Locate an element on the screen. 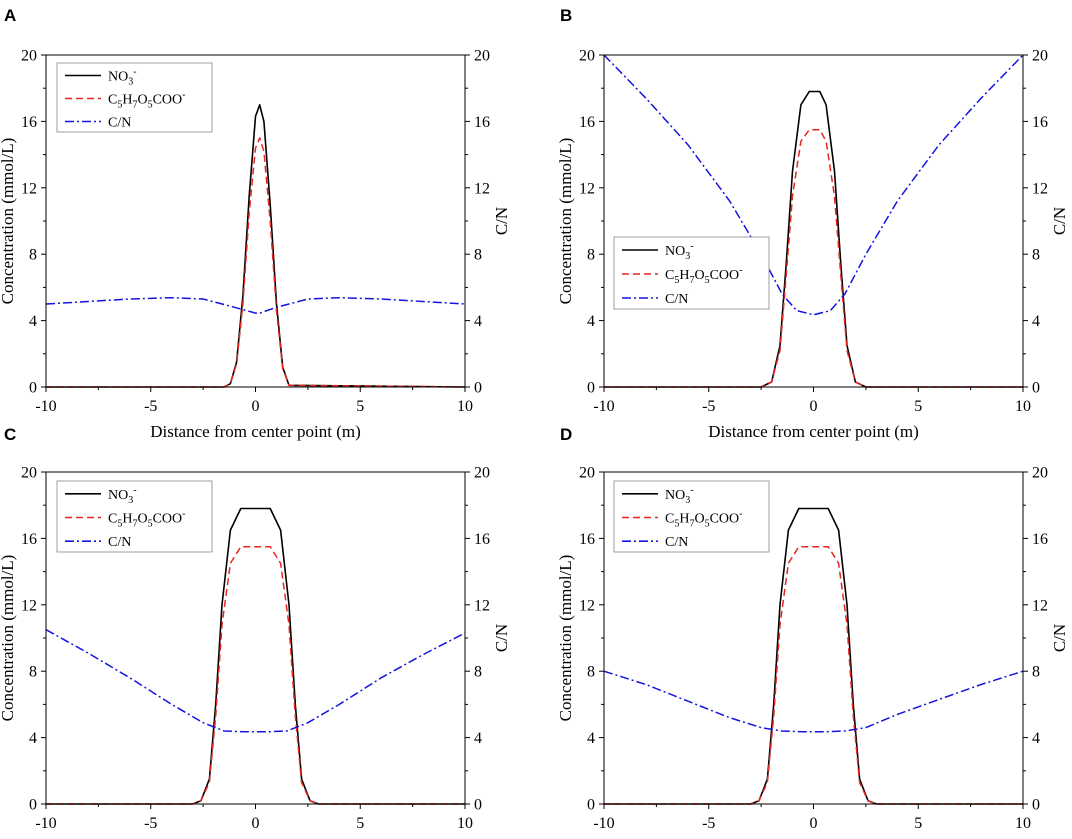  legend: NO3-C5H7O5COO-C/N is located at coordinates (691, 273).